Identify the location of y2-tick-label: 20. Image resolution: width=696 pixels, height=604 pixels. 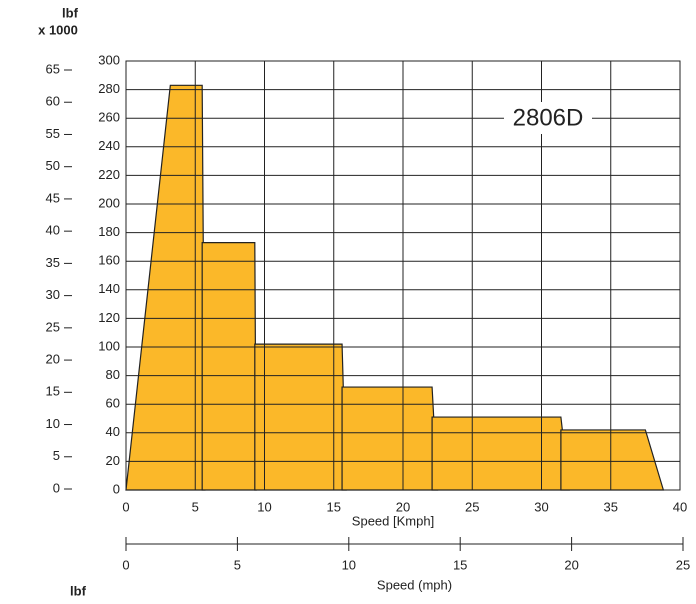
(53, 359).